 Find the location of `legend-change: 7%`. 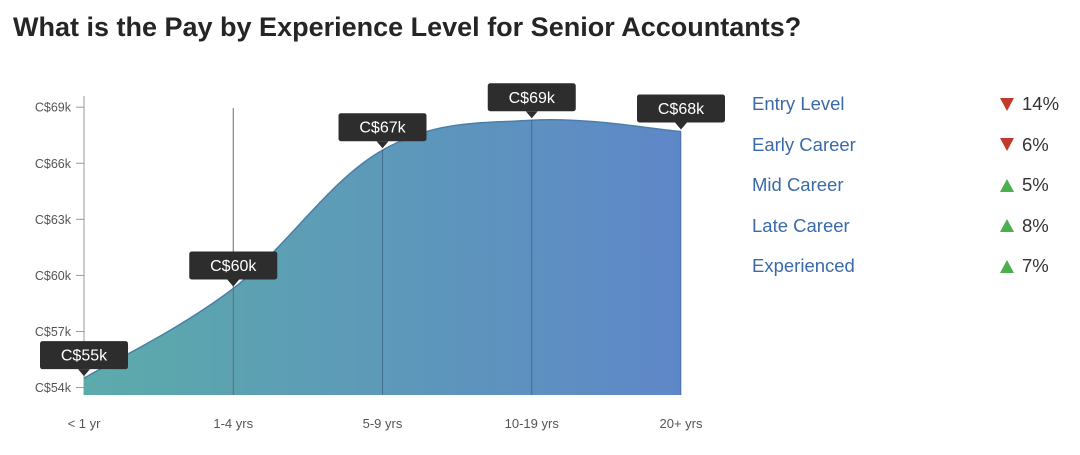

legend-change: 7% is located at coordinates (1024, 266).